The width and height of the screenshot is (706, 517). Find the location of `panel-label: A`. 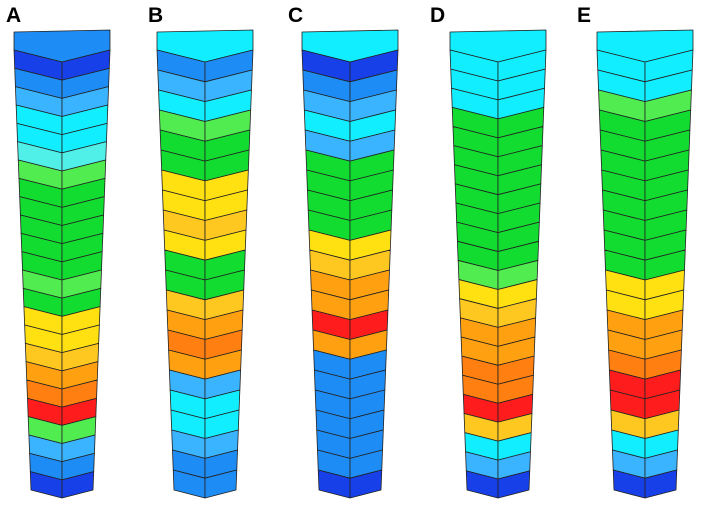

panel-label: A is located at coordinates (13, 15).